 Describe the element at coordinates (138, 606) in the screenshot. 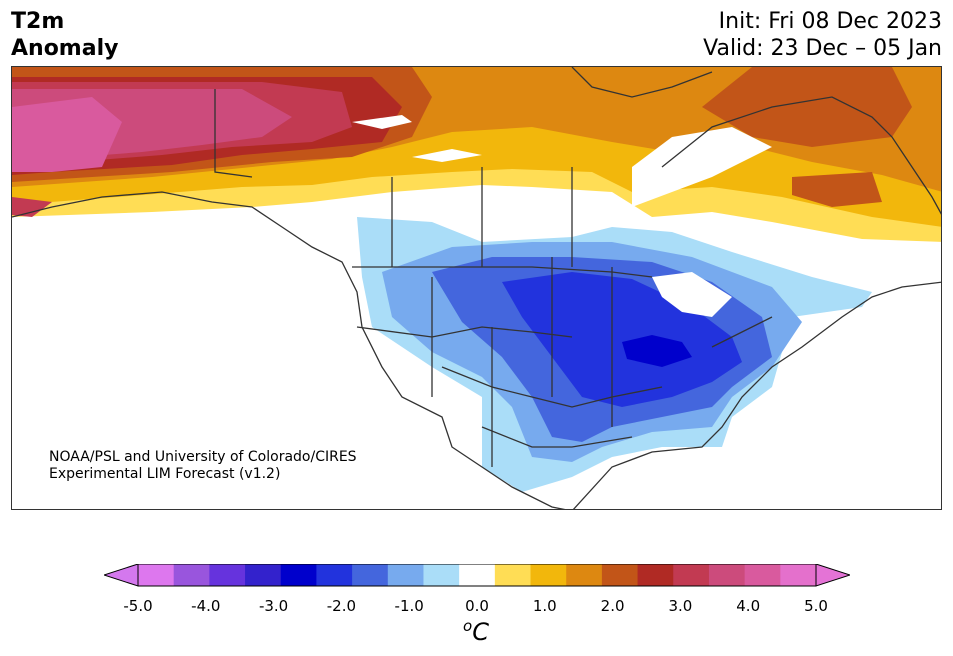

I see `colorbar-tick-label: -5.0` at that location.